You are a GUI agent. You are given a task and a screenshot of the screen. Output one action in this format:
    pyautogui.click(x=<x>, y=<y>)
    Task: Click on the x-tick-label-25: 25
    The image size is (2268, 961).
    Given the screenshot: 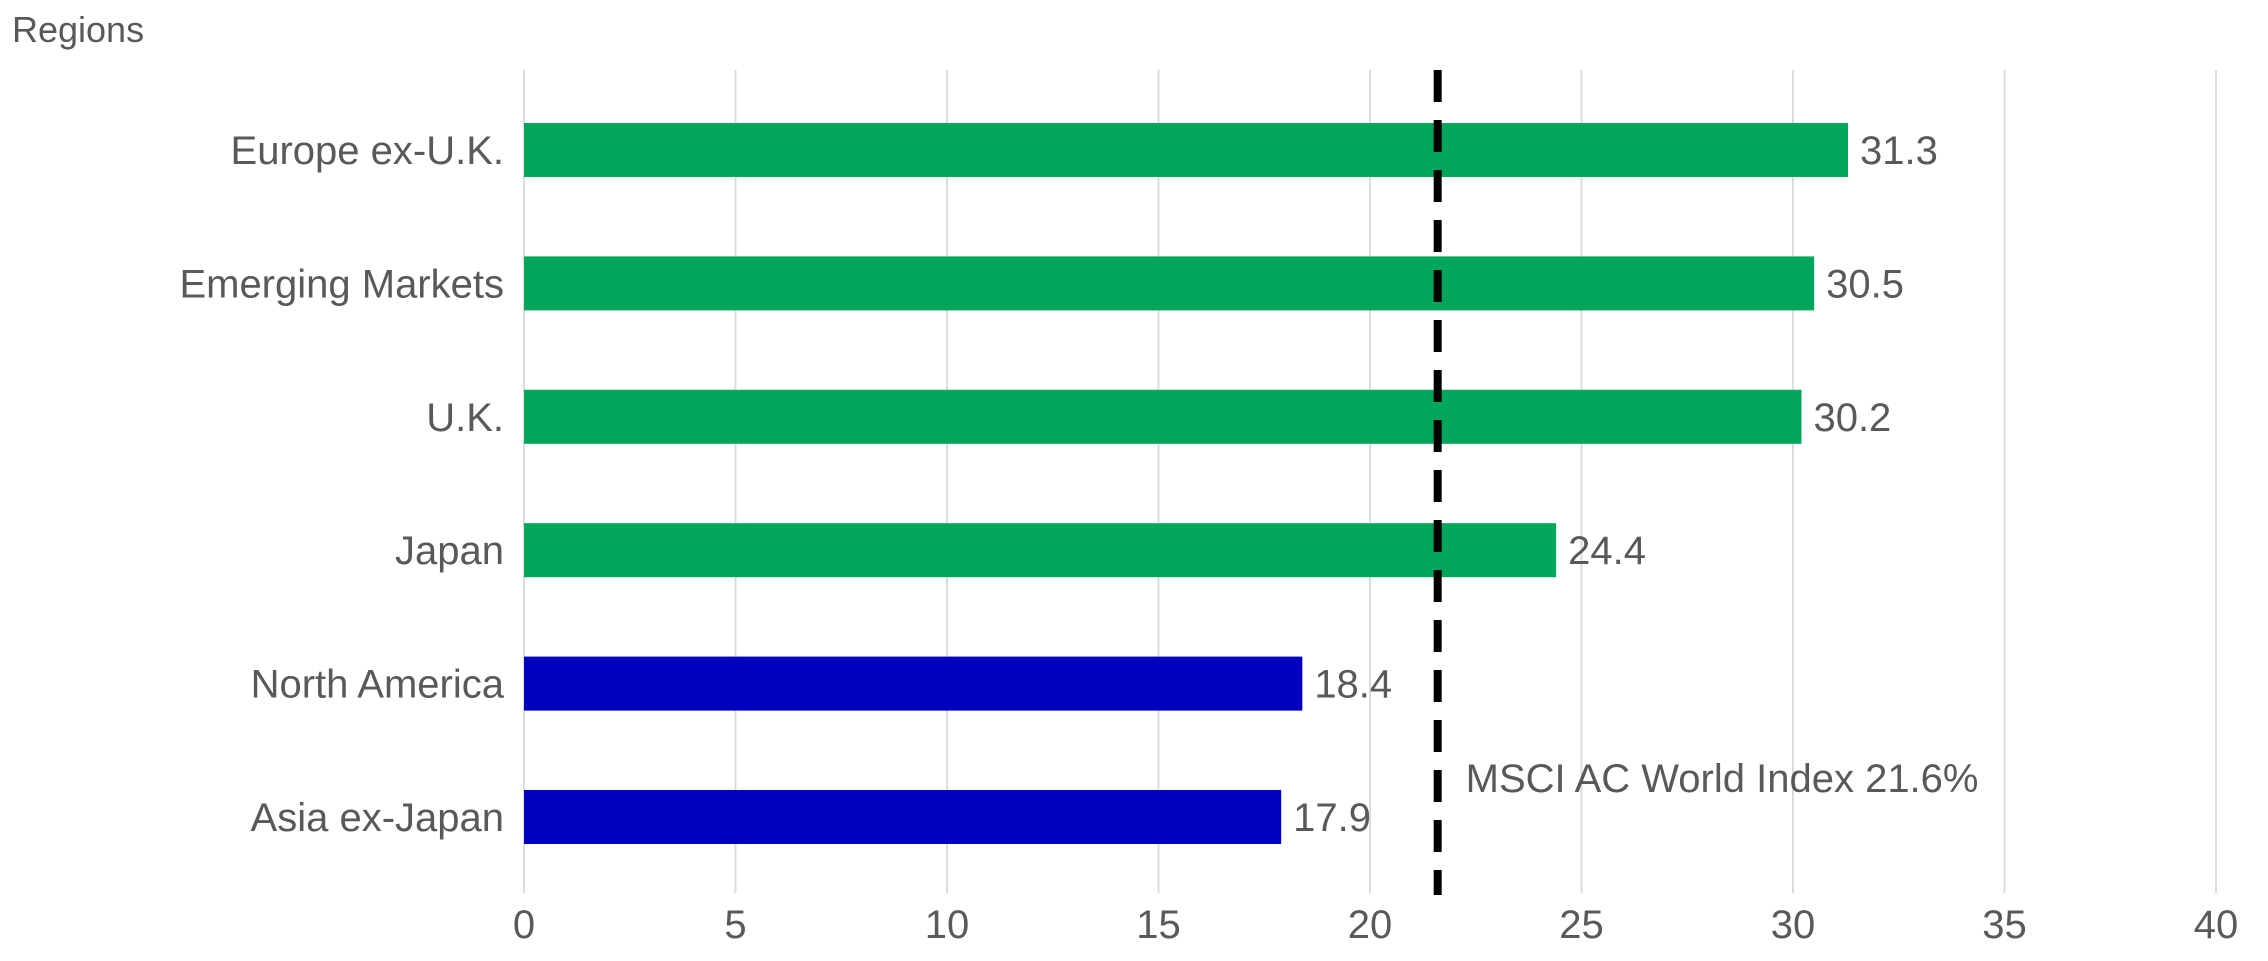 What is the action you would take?
    pyautogui.click(x=1581, y=925)
    